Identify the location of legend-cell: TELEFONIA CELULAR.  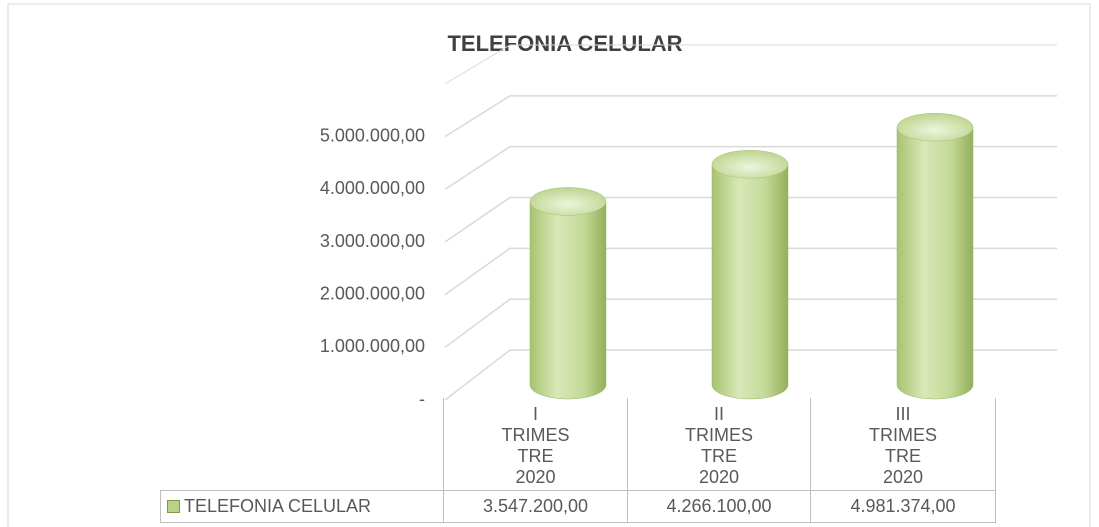
(302, 506).